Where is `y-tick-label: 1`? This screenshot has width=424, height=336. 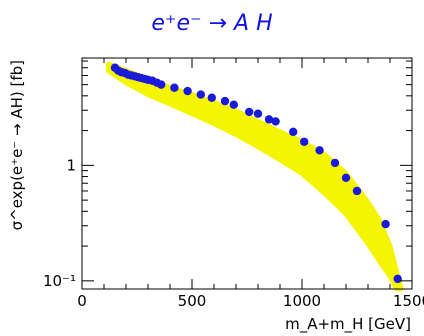 y-tick-label: 1 is located at coordinates (71, 165).